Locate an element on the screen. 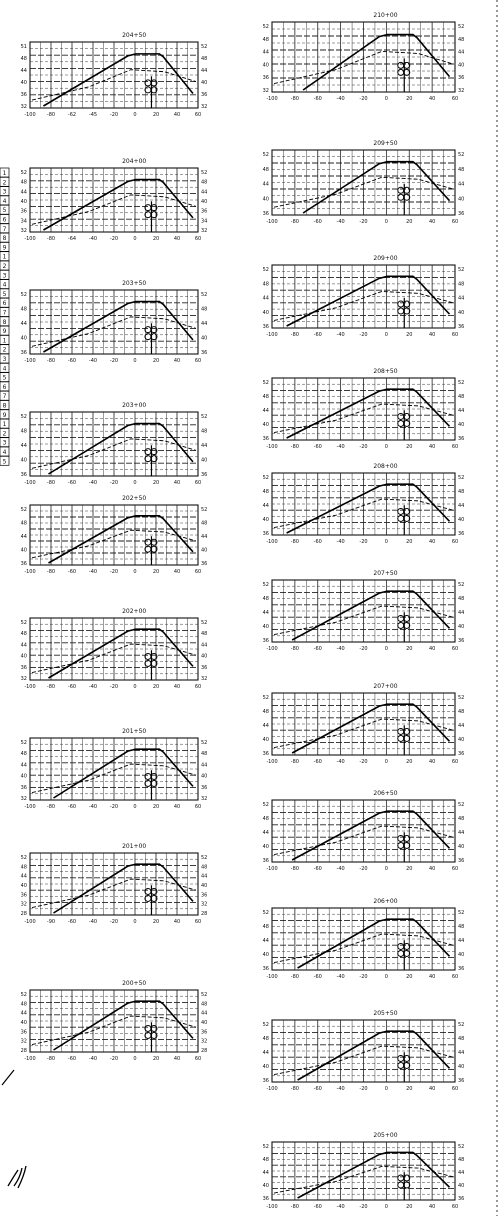  y-tick-label: 28 is located at coordinates (24, 1051).